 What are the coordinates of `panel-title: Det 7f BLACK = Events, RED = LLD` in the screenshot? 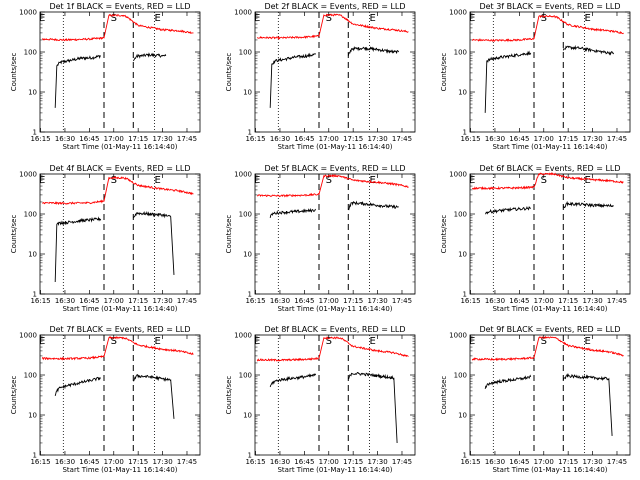 It's located at (119, 329).